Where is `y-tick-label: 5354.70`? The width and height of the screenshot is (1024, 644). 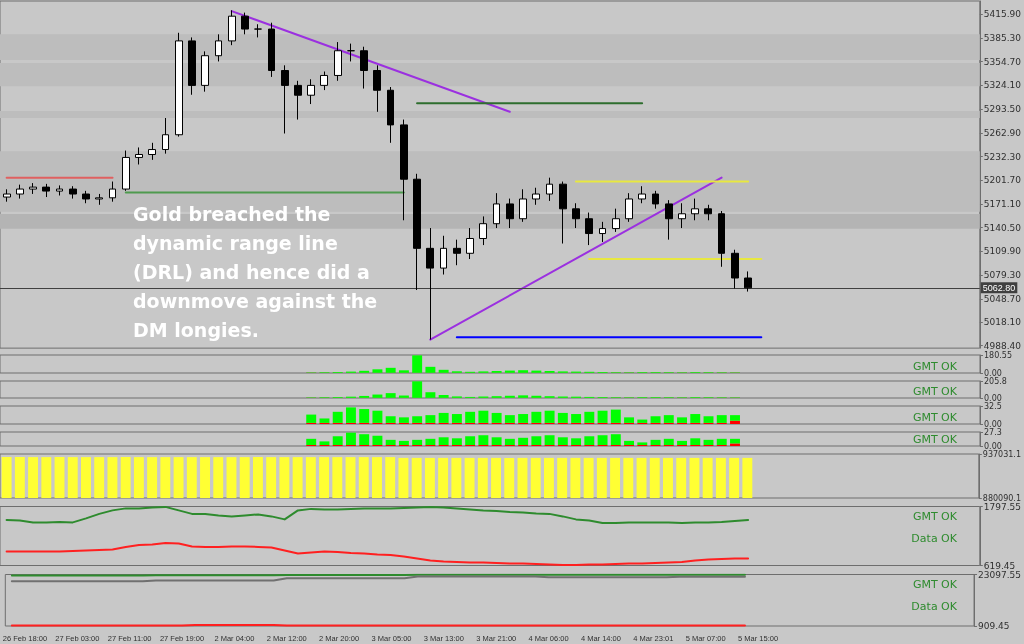 y-tick-label: 5354.70 is located at coordinates (1002, 61).